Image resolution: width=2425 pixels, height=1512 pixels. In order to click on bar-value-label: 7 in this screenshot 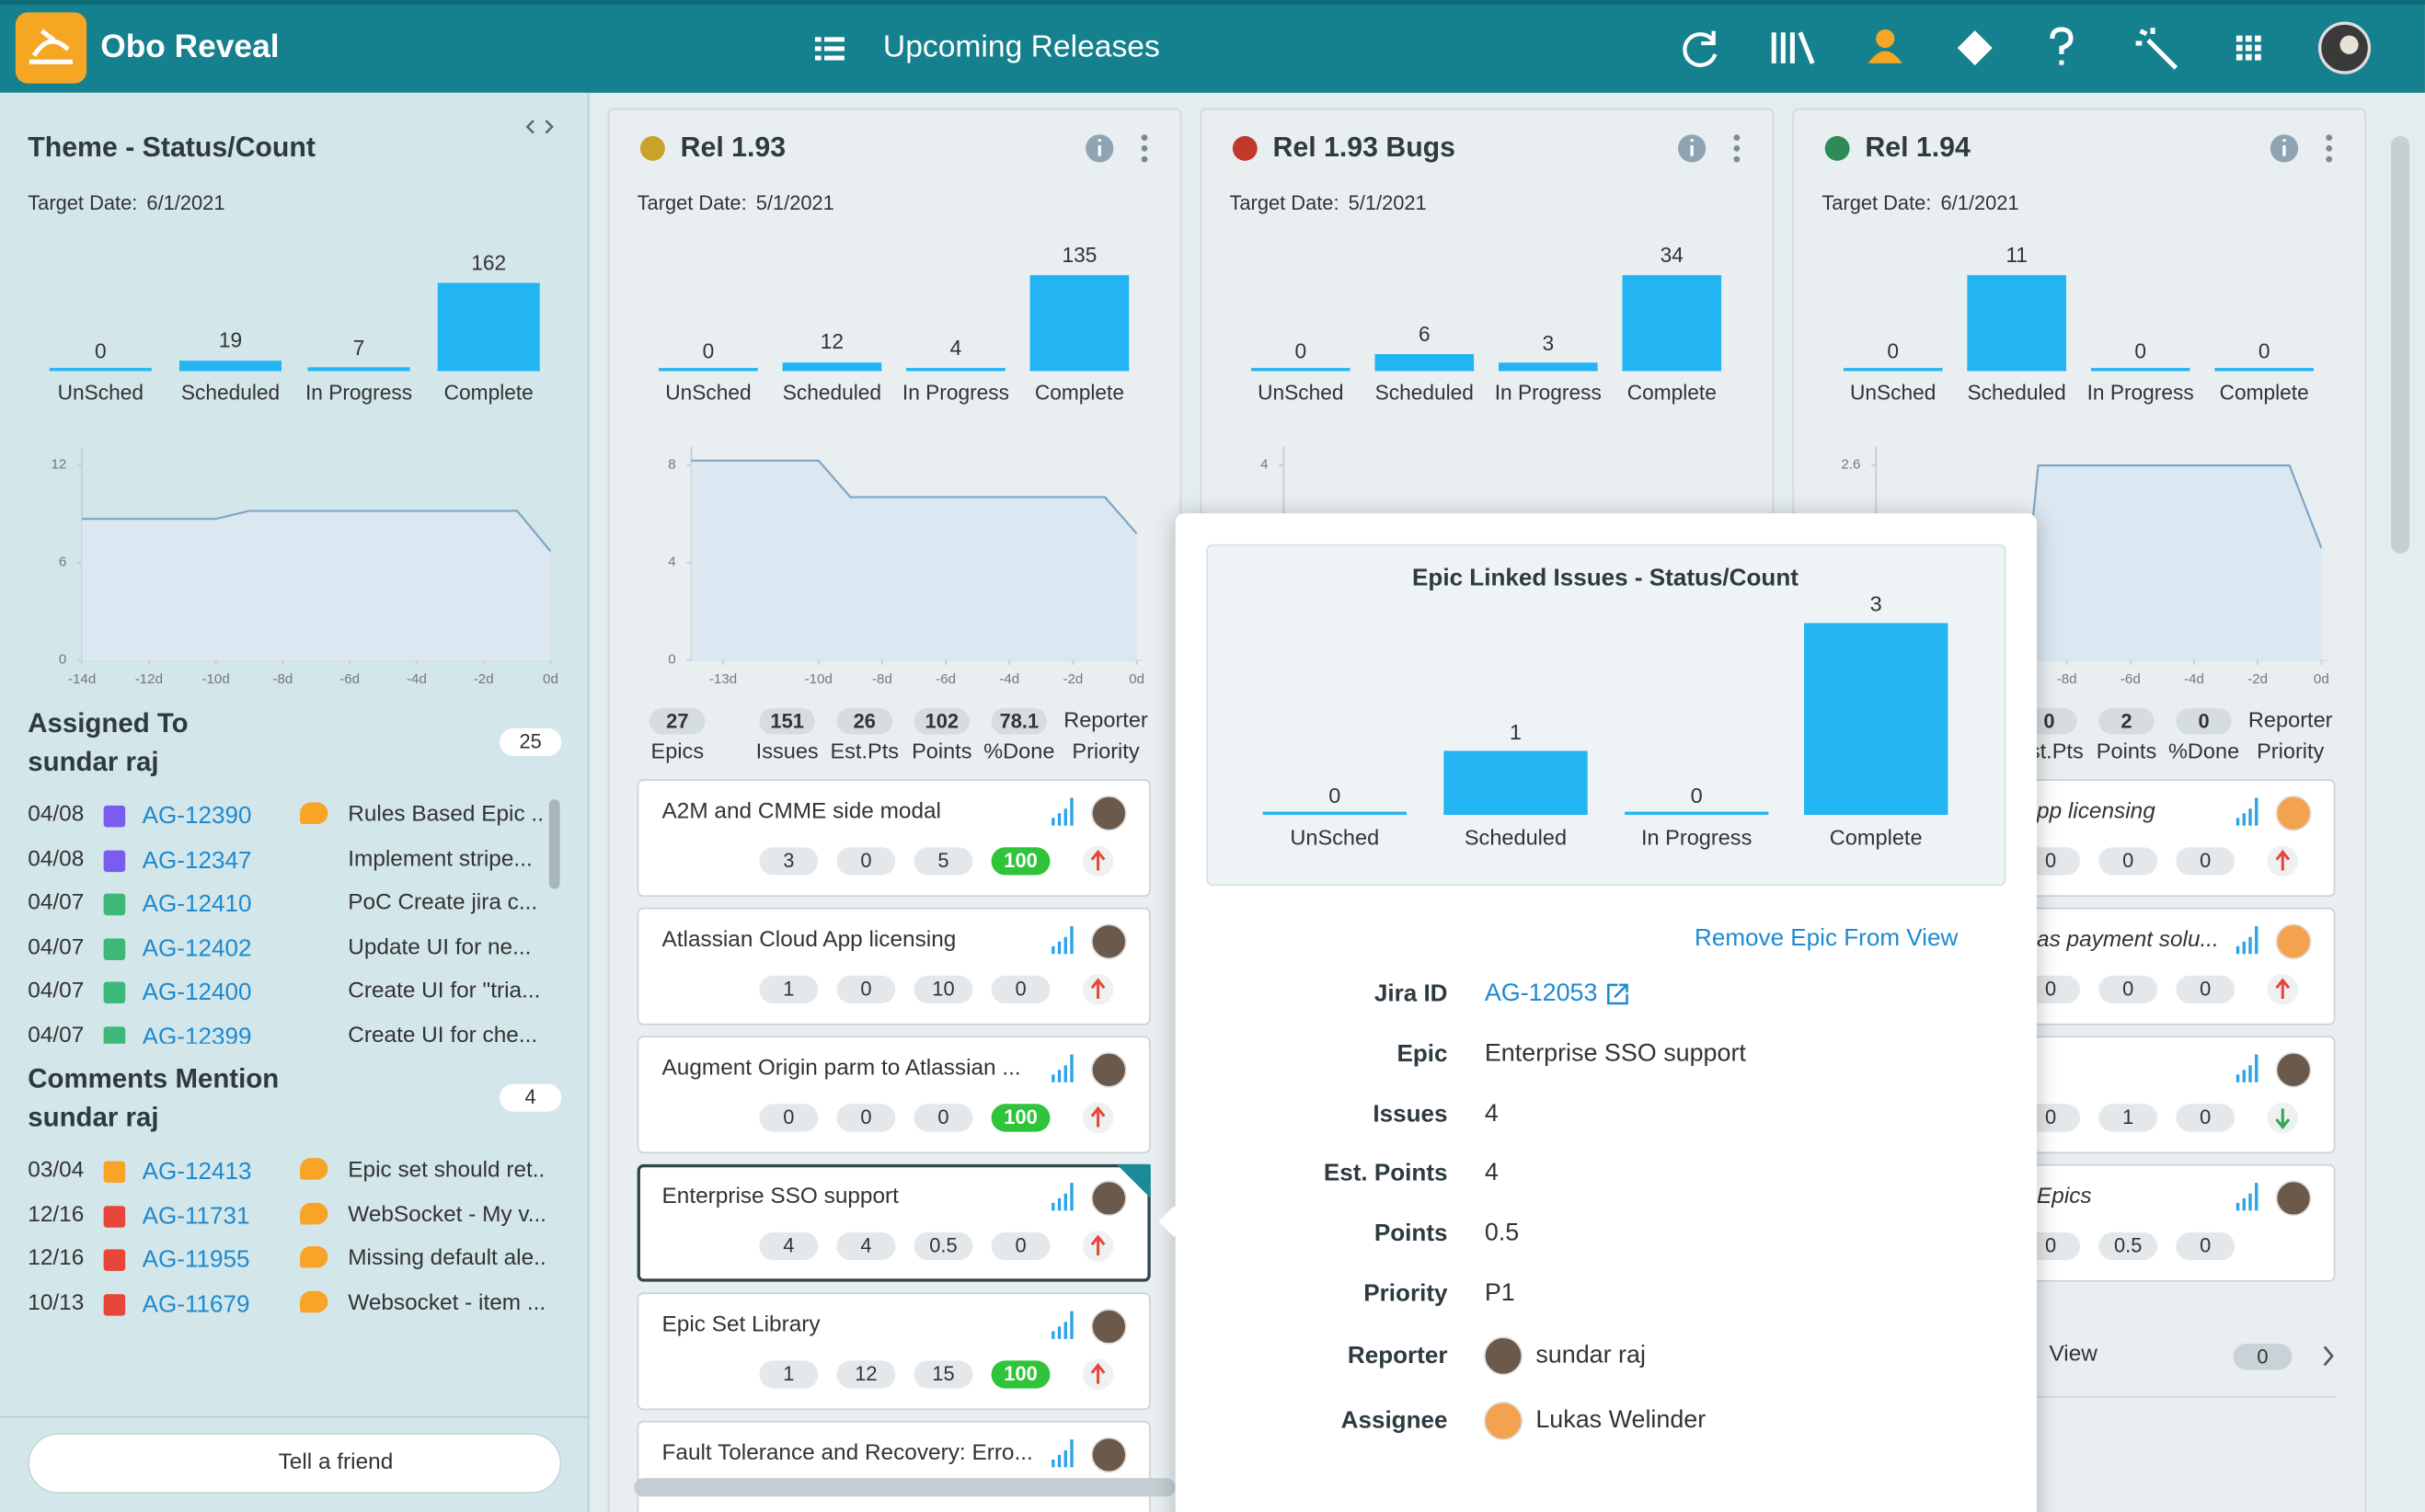, I will do `click(358, 347)`.